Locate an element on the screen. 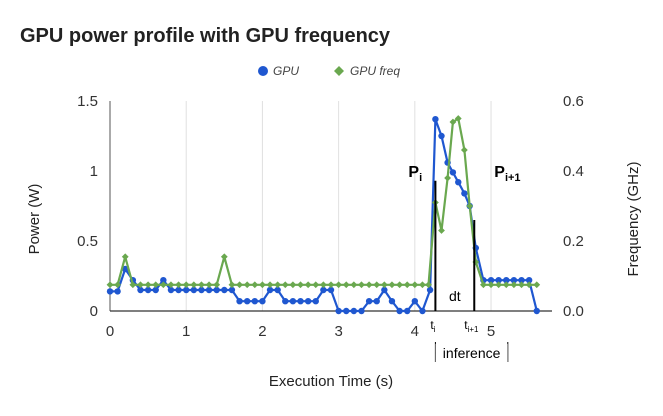 The image size is (663, 416). x-tick-label: 3 is located at coordinates (338, 331).